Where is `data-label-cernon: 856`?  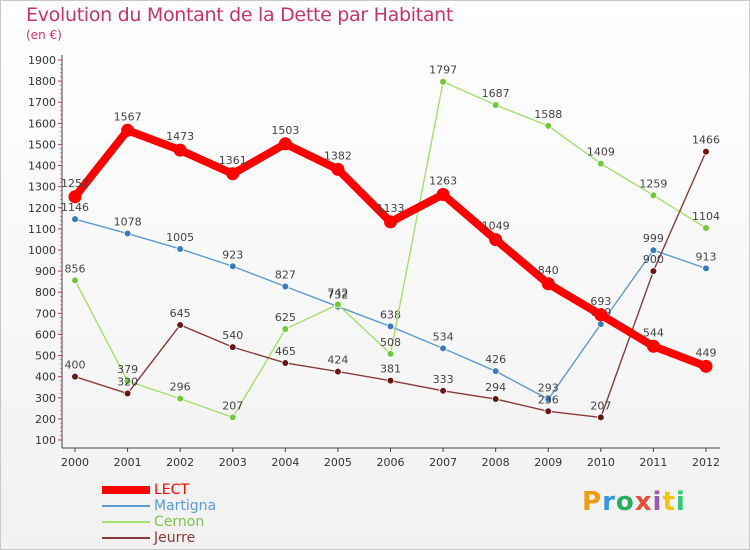
data-label-cernon: 856 is located at coordinates (75, 268).